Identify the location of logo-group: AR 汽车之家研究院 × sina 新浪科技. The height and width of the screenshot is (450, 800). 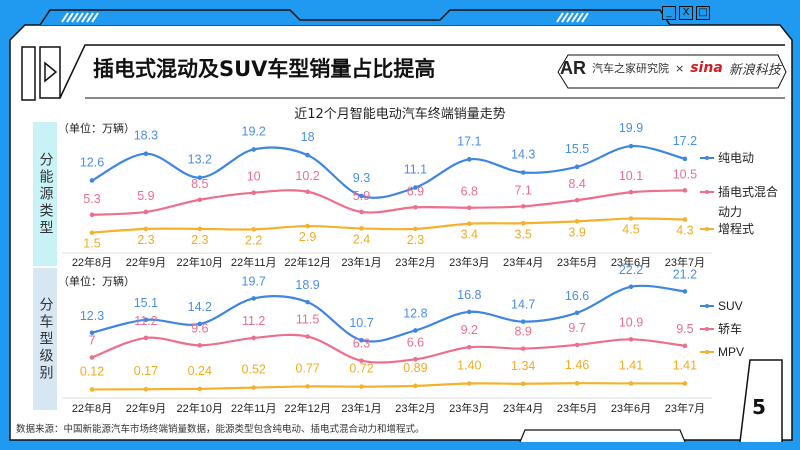
(670, 68).